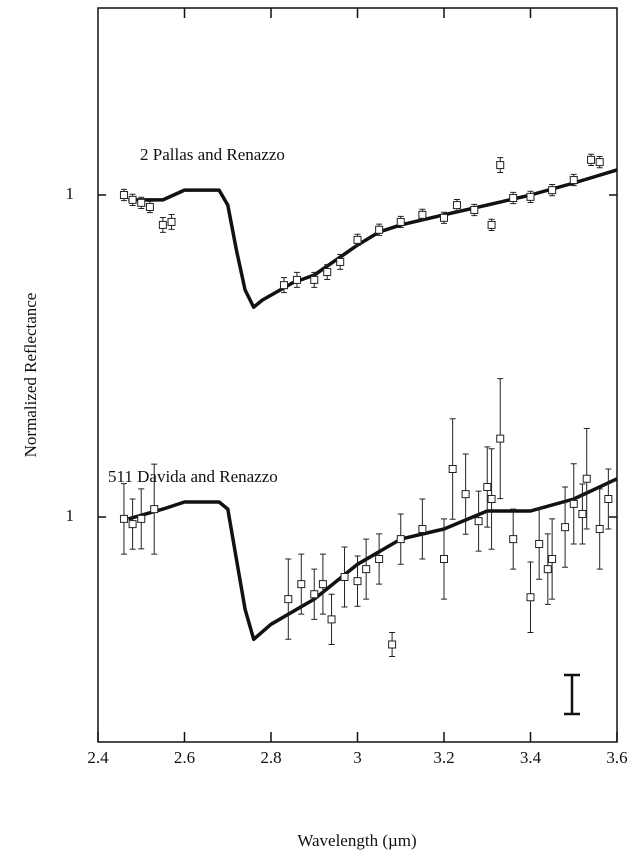 The height and width of the screenshot is (856, 633). Describe the element at coordinates (270, 757) in the screenshot. I see `x-tick-label: 2.8` at that location.